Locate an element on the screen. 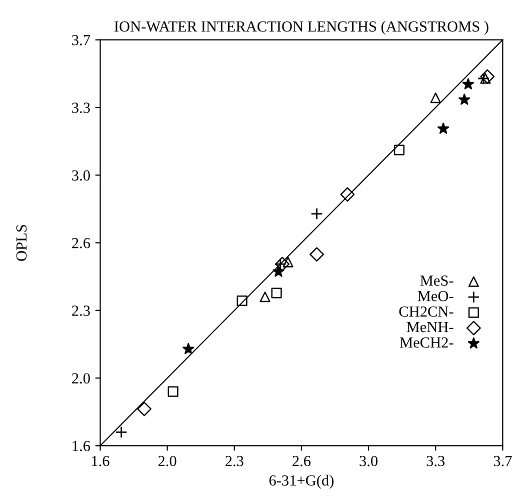 This screenshot has height=498, width=514. x-tick-label: 1.6 is located at coordinates (101, 461).